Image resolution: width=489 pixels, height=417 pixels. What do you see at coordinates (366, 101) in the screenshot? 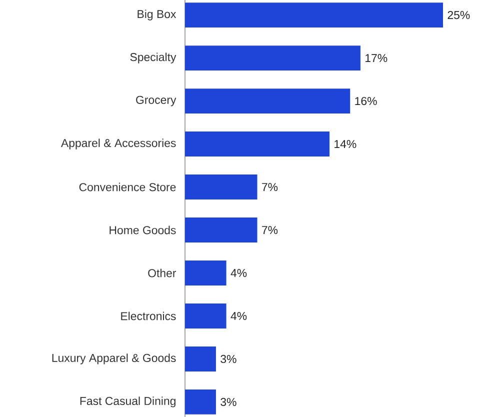
I see `data-label: 16%` at bounding box center [366, 101].